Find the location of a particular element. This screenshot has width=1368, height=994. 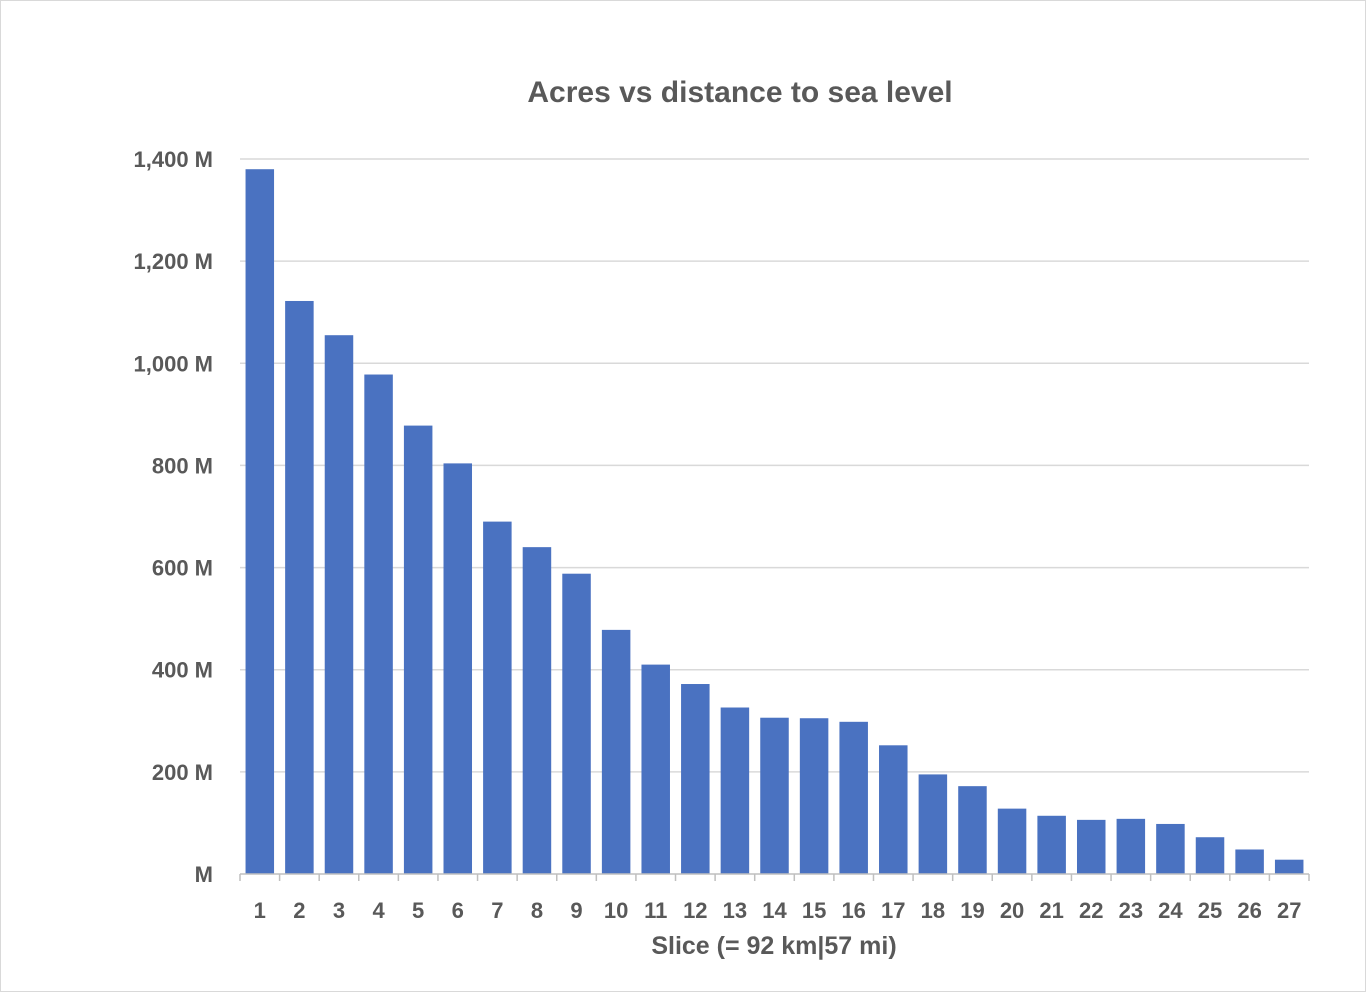

x-tick-label: 14 is located at coordinates (774, 910).